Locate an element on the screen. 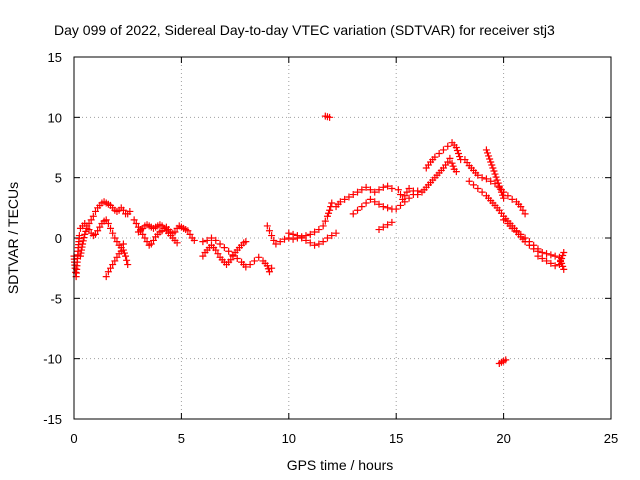  x-tick-label: 0 is located at coordinates (73, 438).